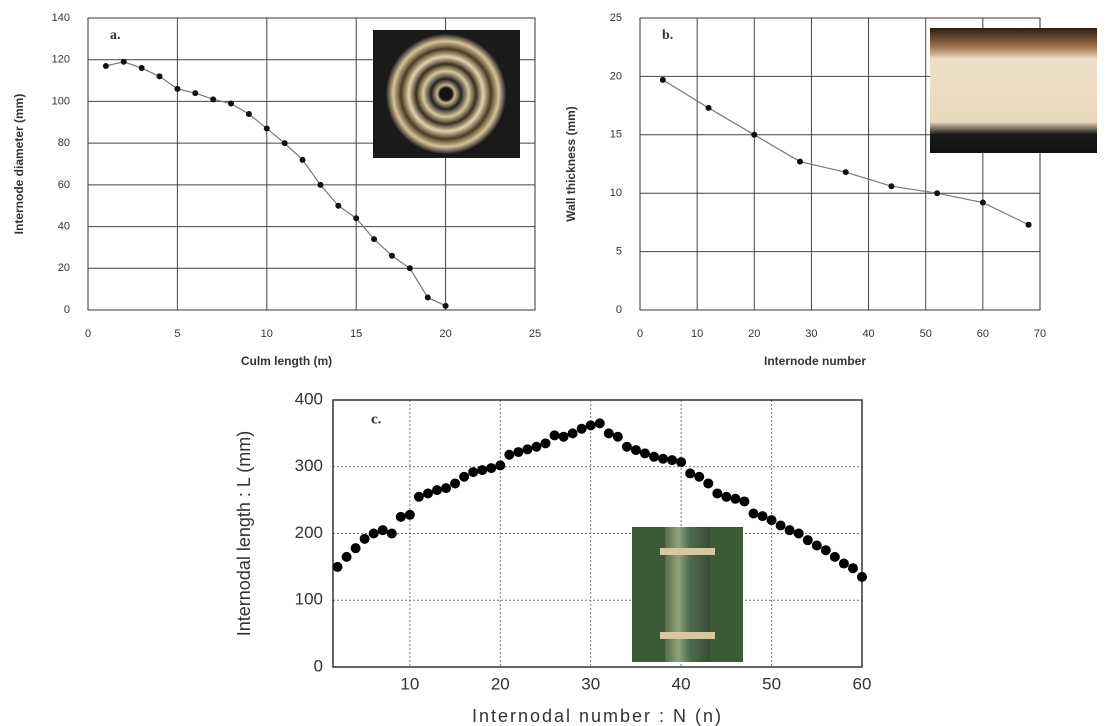 The height and width of the screenshot is (726, 1119). Describe the element at coordinates (244, 533) in the screenshot. I see `y-axis-label: Internodal length : L (mm)` at that location.